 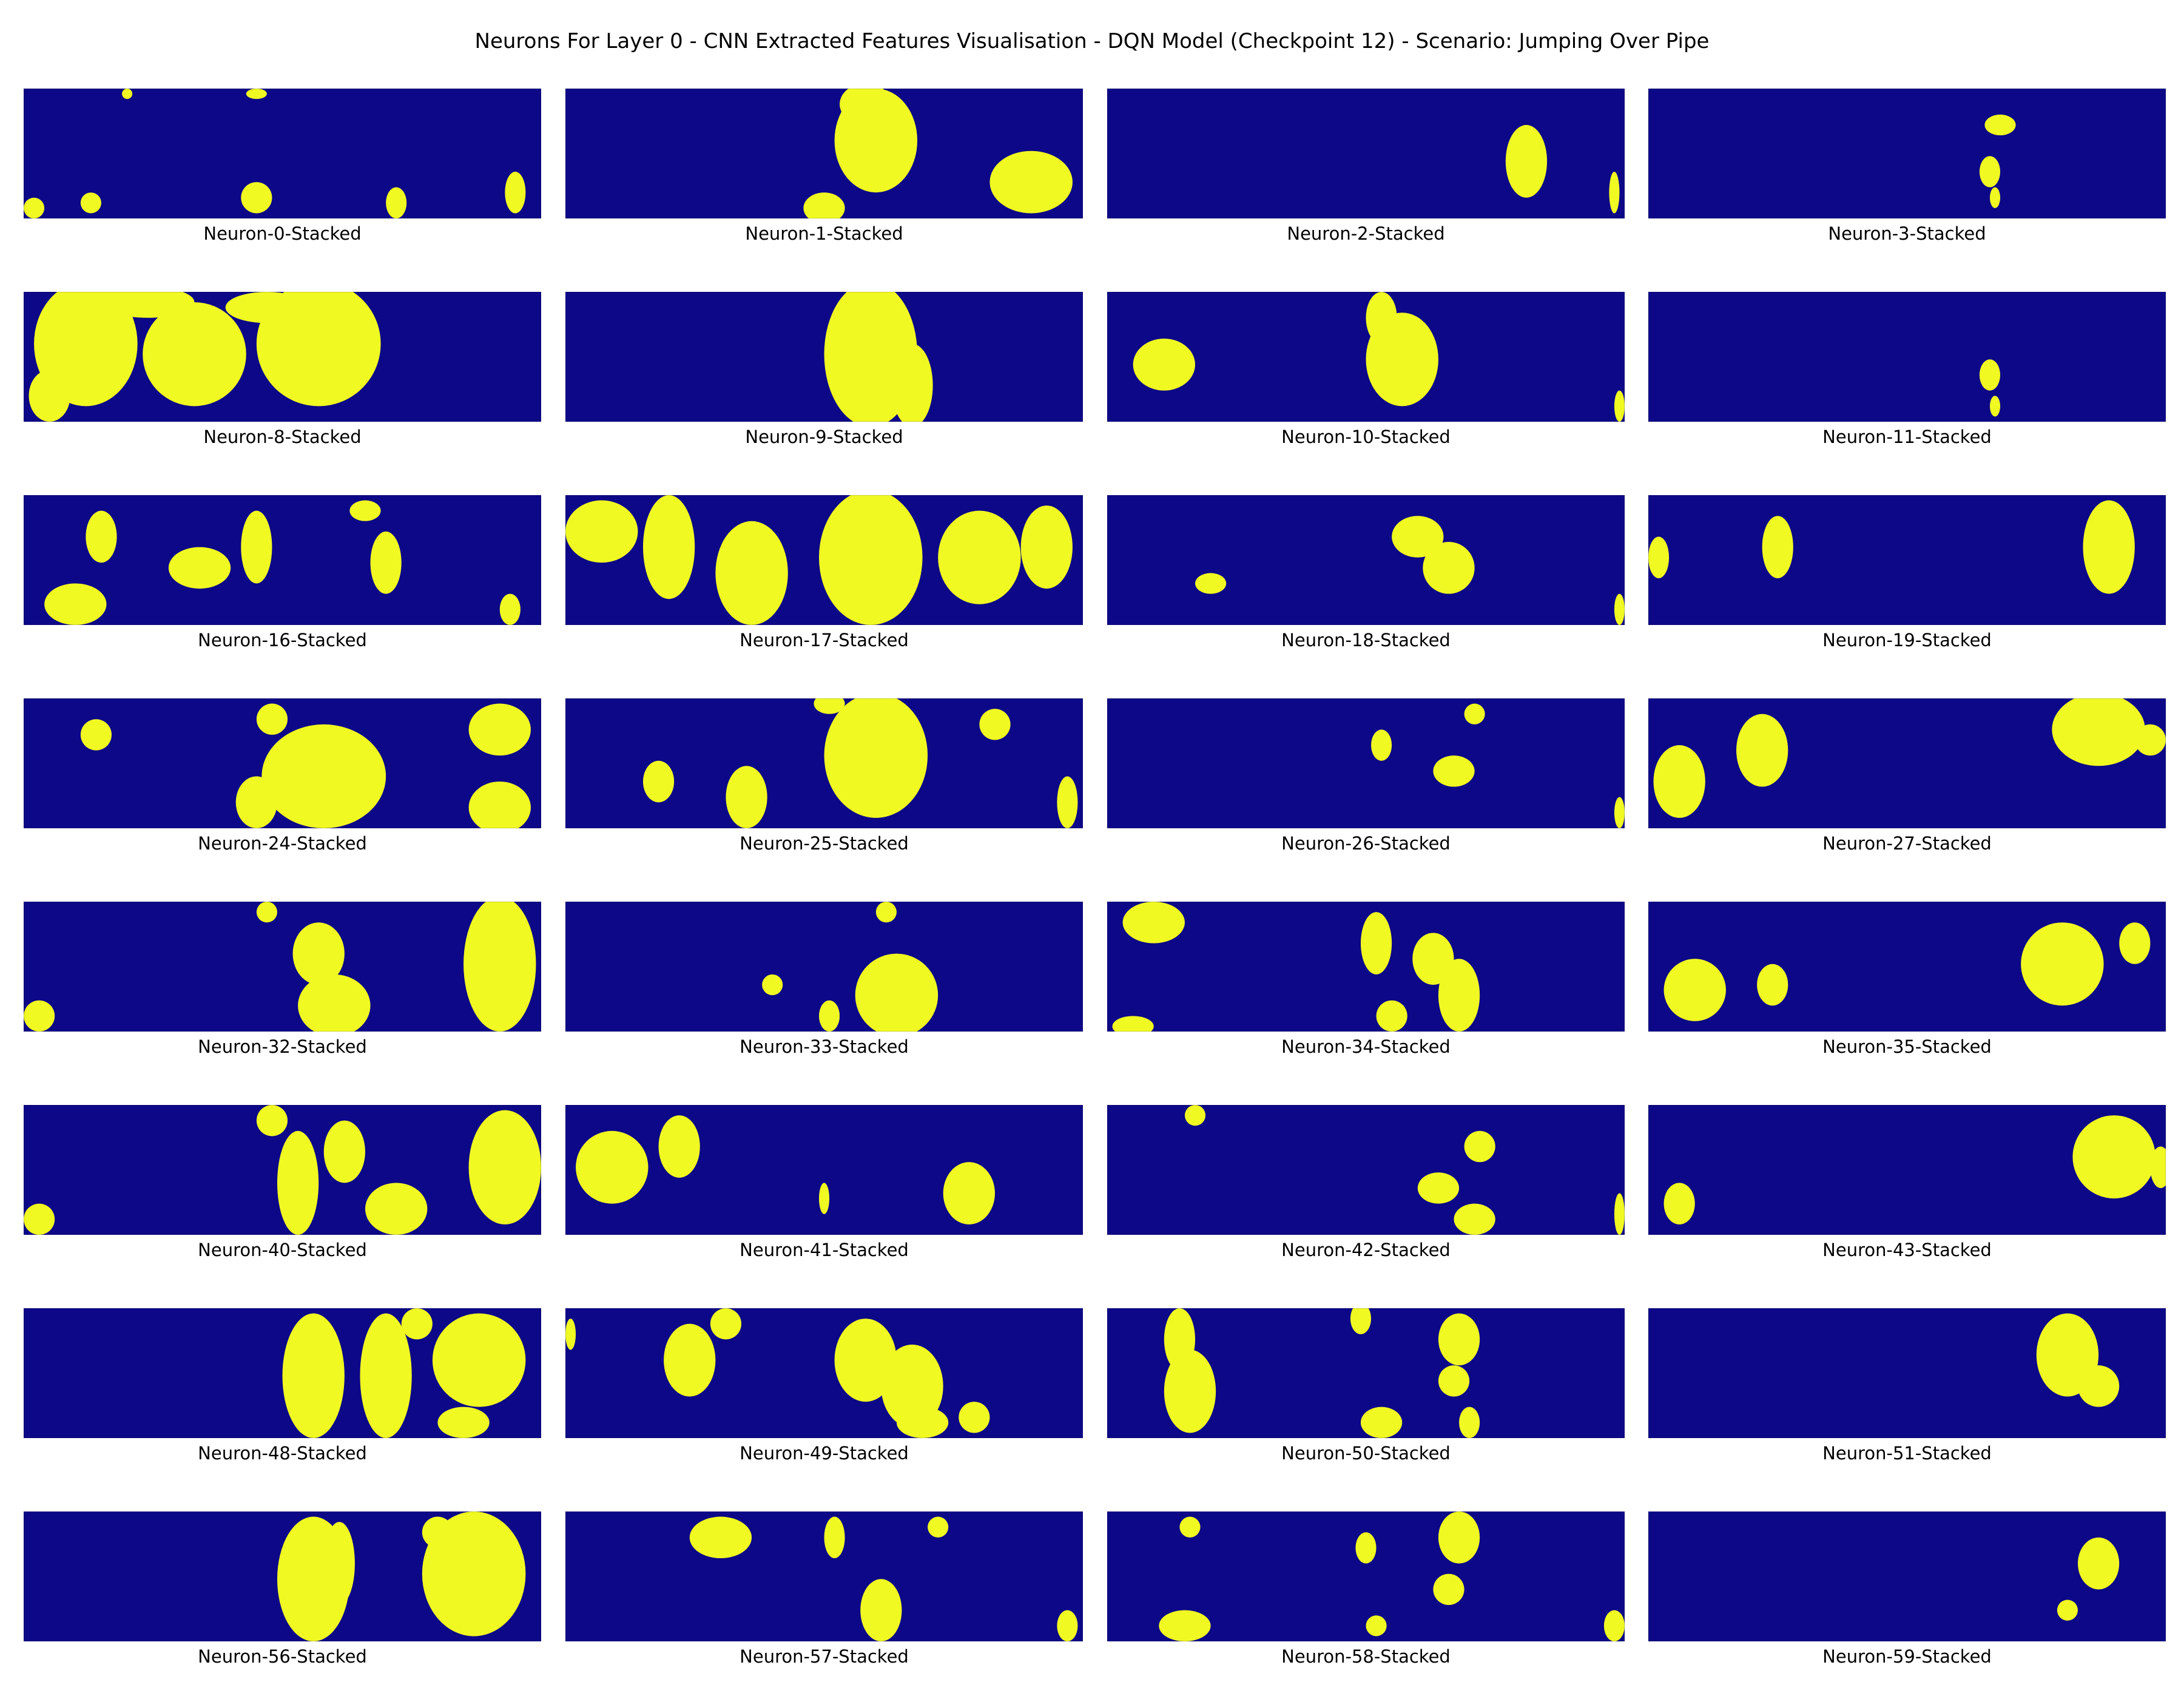 What do you see at coordinates (1366, 1453) in the screenshot?
I see `neuron-panel-label: Neuron-50-Stacked` at bounding box center [1366, 1453].